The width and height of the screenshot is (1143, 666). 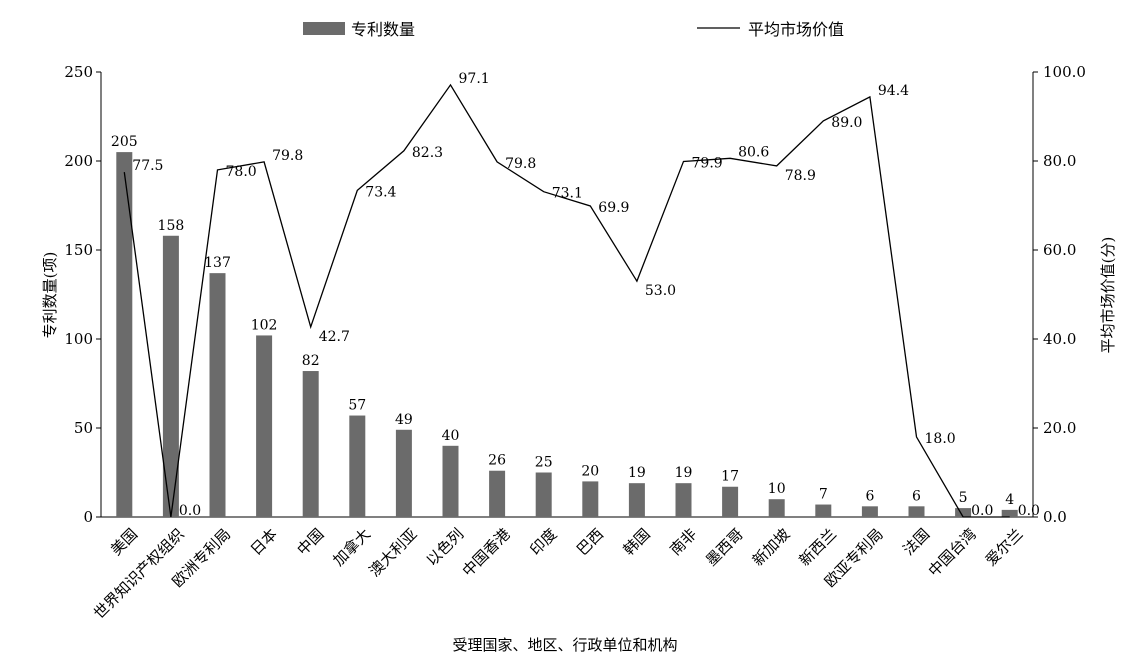 I want to click on category-label: 巴西, so click(x=590, y=542).